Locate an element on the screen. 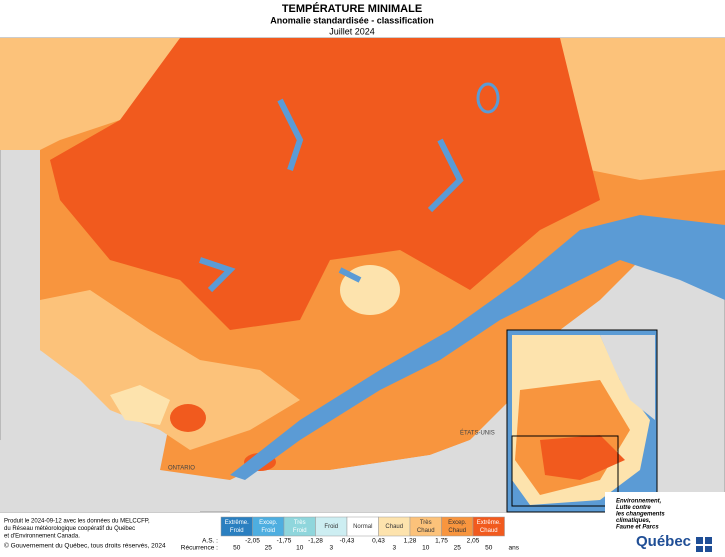 Image resolution: width=725 pixels, height=557 pixels. subtitle: Anomalie standardisée - classification is located at coordinates (352, 20).